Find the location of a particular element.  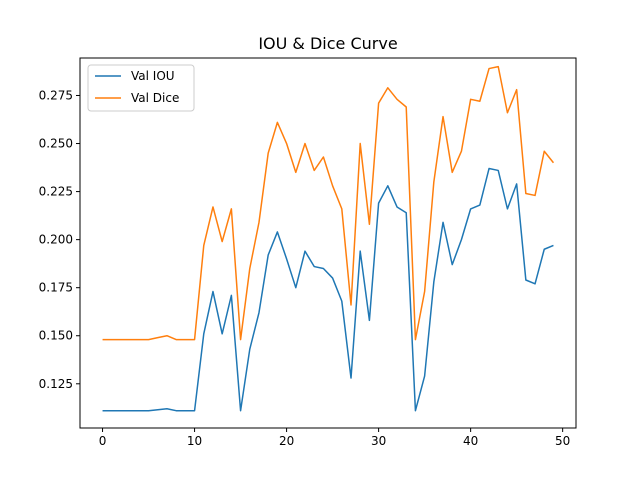

y-tick-label: 0.125 is located at coordinates (56, 384).